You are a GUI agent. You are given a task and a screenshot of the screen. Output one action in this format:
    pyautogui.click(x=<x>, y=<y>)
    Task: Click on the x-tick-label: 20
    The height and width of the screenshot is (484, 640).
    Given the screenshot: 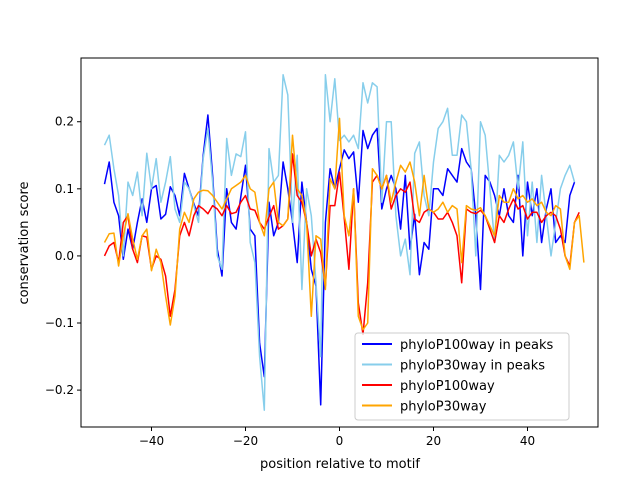 What is the action you would take?
    pyautogui.click(x=433, y=441)
    